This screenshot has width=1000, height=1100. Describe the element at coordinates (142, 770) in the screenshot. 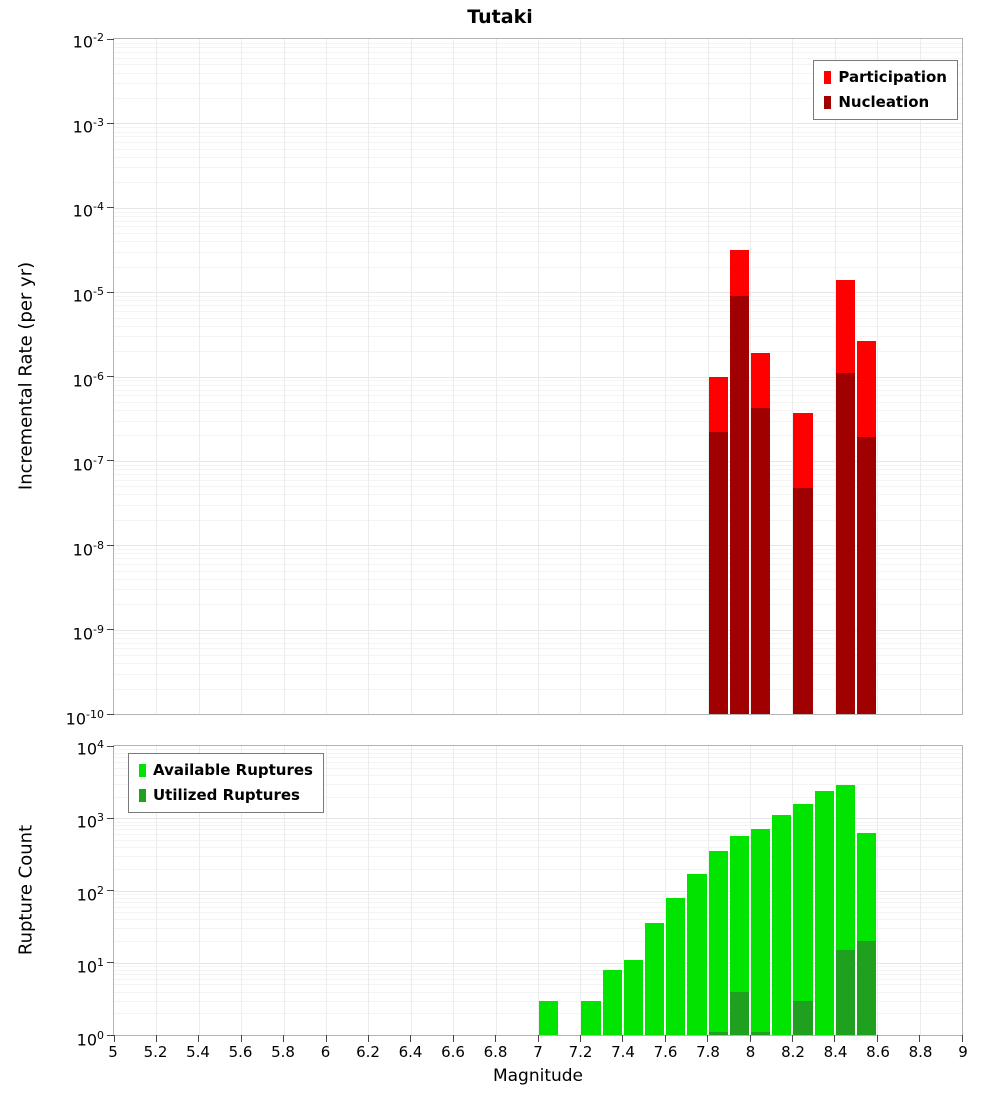

I see `available-ruptures-swatch-icon` at that location.